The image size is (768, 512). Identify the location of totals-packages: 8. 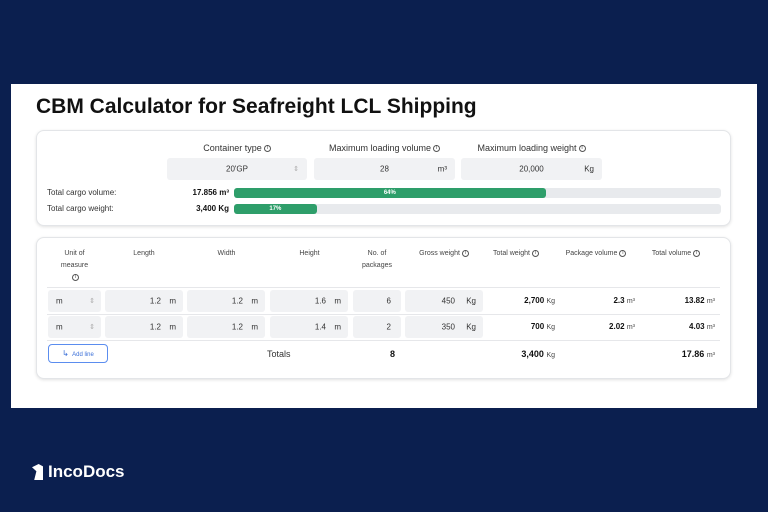
(392, 354).